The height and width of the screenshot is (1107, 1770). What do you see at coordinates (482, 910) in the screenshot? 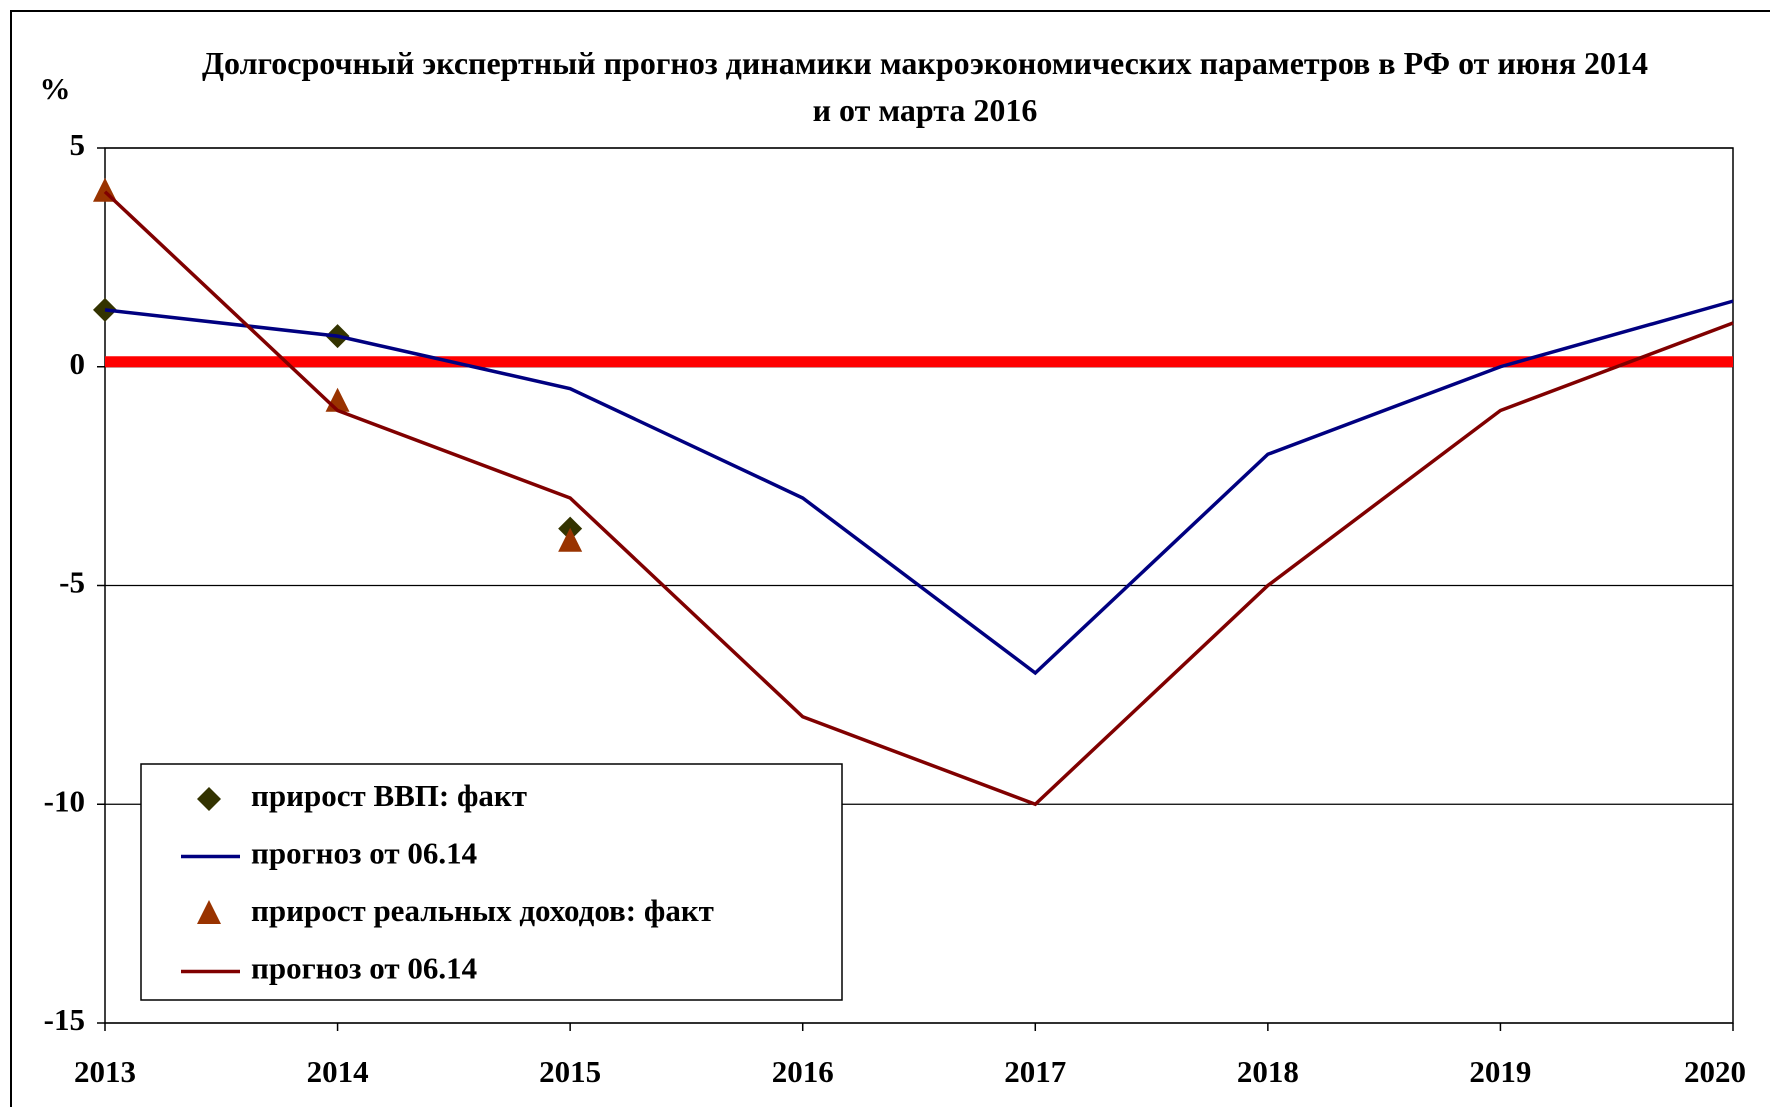
I see `legend-label: прирост реальных доходов: факт` at bounding box center [482, 910].